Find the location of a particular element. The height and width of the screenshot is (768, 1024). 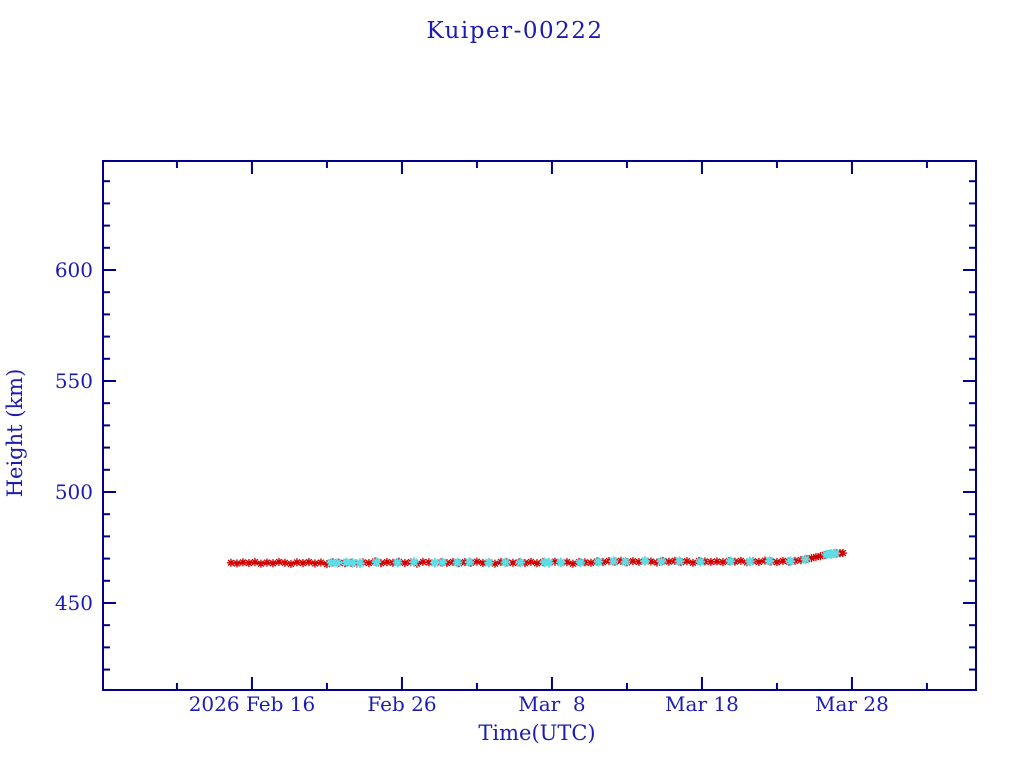

x-tick-label: Feb 26 is located at coordinates (401, 704).